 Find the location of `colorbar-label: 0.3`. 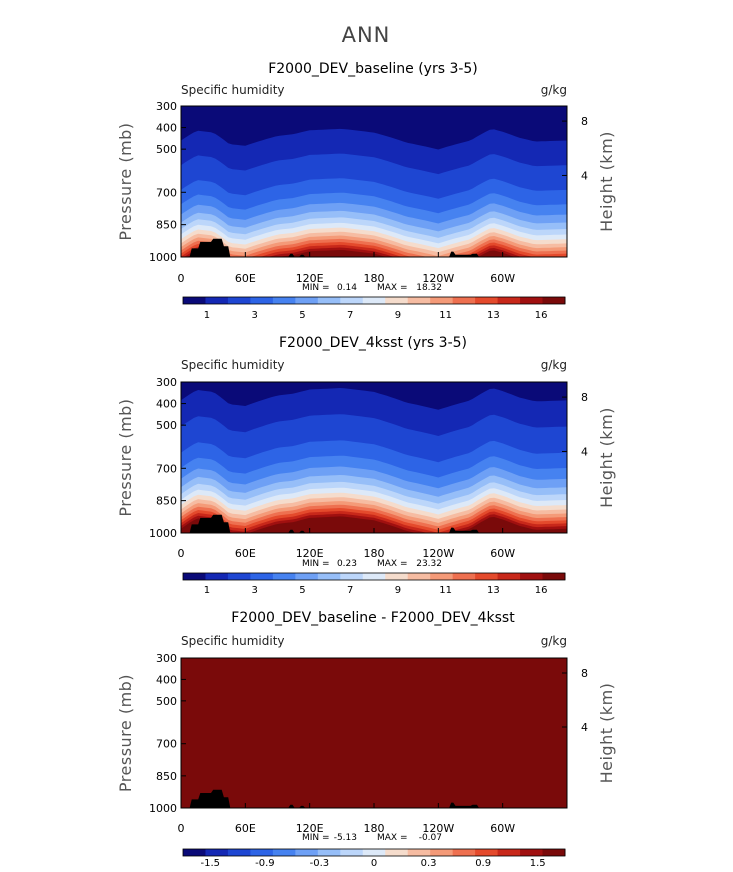

colorbar-label: 0.3 is located at coordinates (429, 863).